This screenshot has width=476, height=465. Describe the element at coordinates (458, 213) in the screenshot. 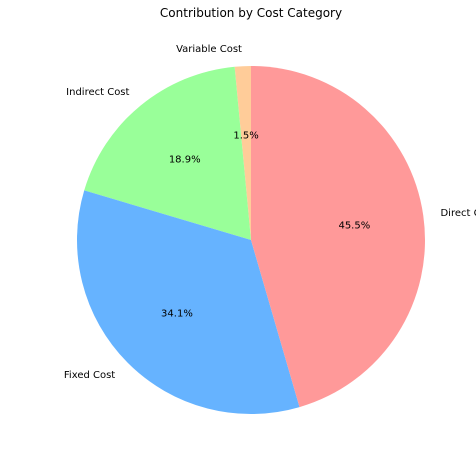

I see `slice-label-direct-cost: Direct Cost` at that location.